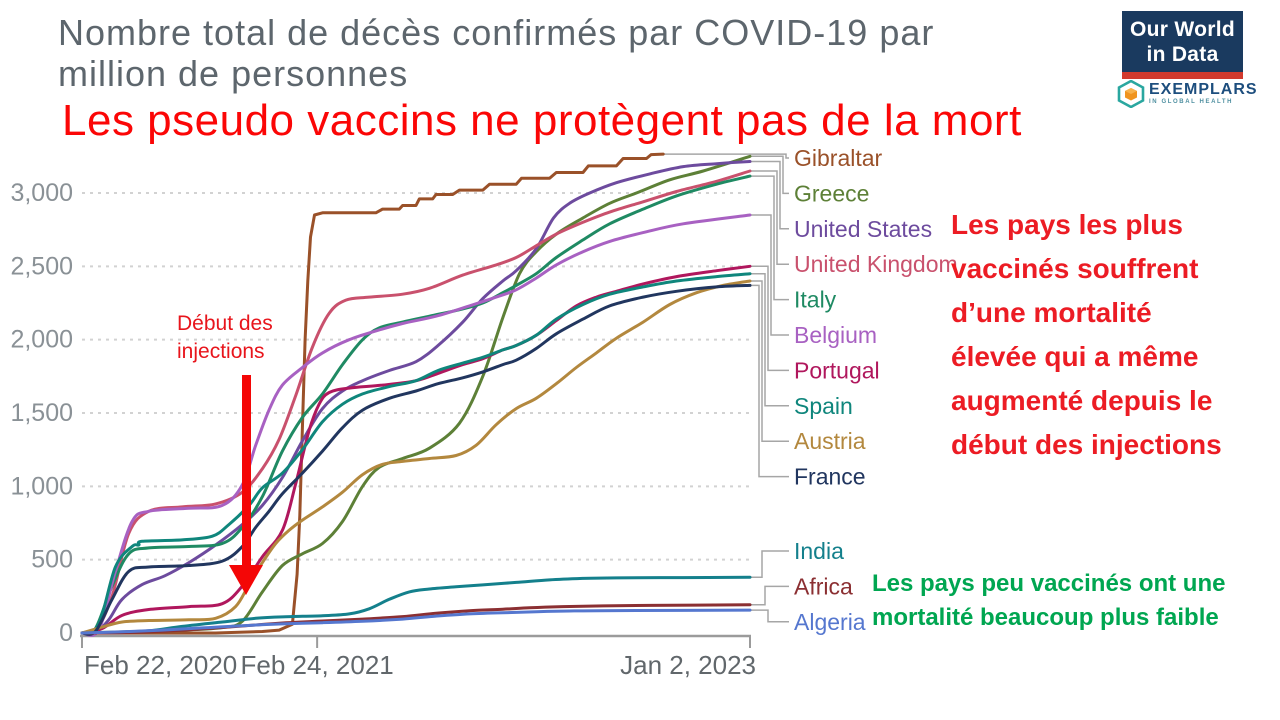 Image resolution: width=1280 pixels, height=720 pixels. I want to click on legend-label-italy: Italy, so click(815, 300).